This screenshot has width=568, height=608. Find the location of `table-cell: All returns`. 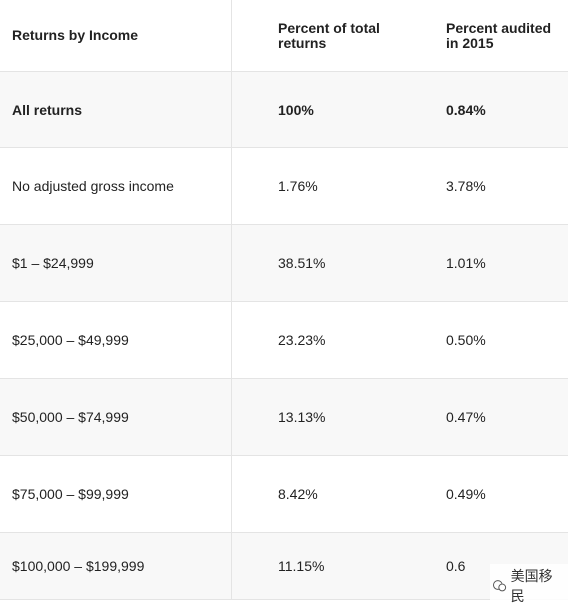

table-cell: All returns is located at coordinates (47, 109).